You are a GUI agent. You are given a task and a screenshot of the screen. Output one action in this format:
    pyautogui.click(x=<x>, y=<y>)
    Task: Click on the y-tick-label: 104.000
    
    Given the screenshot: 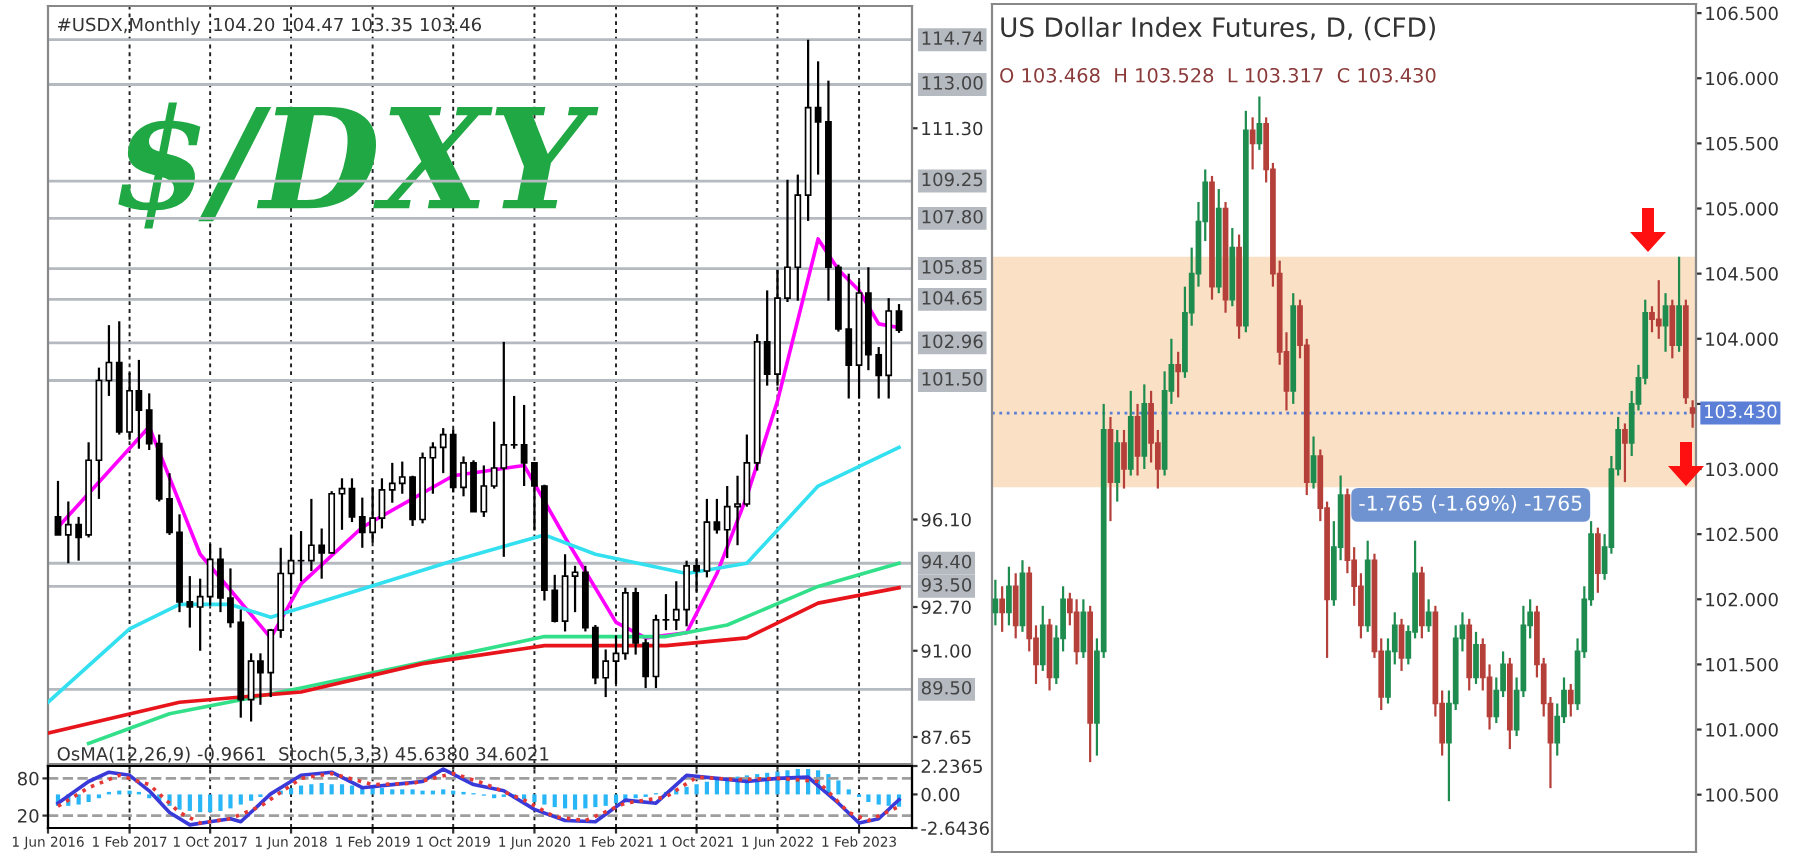 What is the action you would take?
    pyautogui.click(x=1742, y=339)
    